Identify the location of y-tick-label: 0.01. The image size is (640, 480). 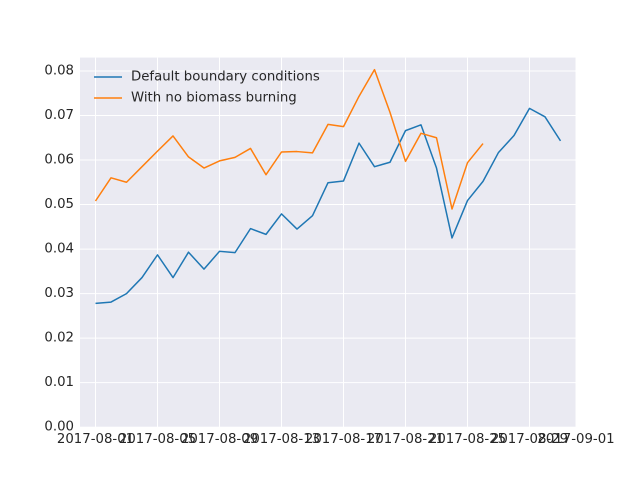
(59, 382).